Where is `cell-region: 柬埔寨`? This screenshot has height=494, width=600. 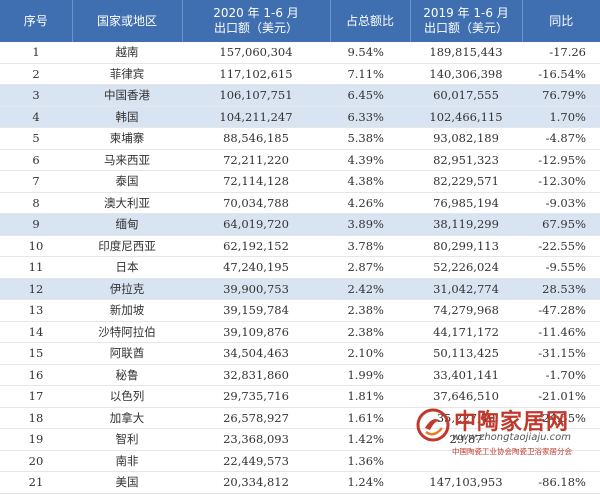
cell-region: 柬埔寨 is located at coordinates (127, 138).